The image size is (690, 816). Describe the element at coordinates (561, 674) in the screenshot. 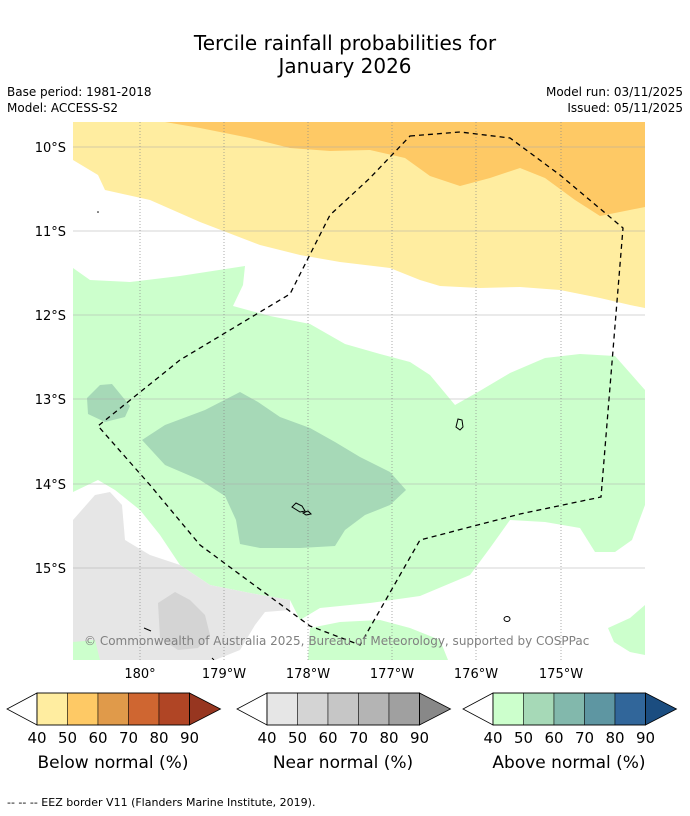

I see `lon-label: 175°W` at that location.